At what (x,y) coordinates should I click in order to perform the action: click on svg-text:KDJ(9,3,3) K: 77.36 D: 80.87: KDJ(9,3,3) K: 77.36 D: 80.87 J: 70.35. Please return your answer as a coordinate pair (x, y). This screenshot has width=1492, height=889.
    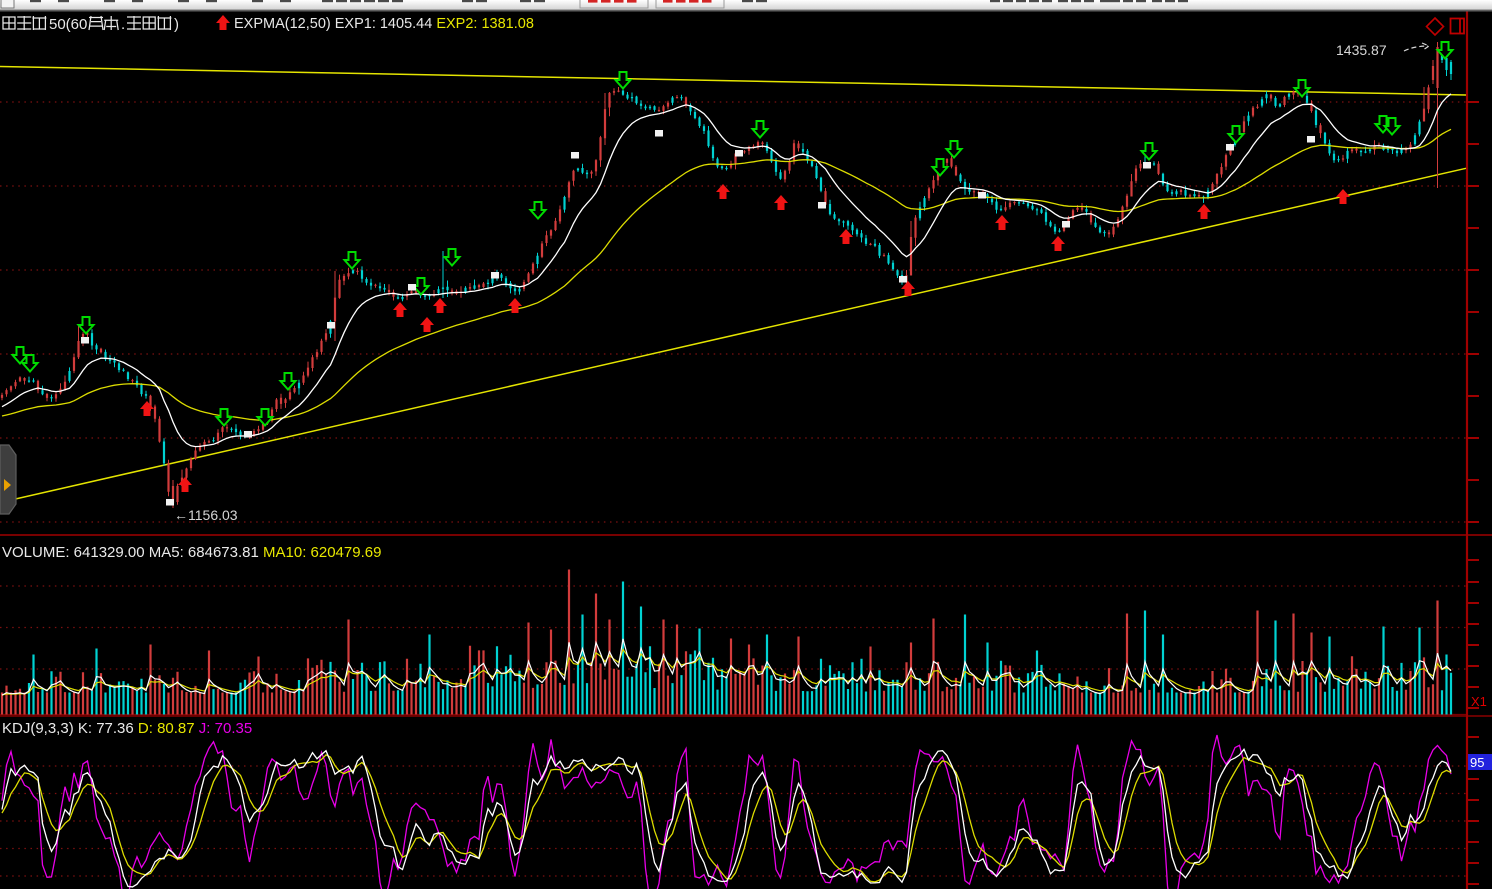
    Looking at the image, I should click on (127, 728).